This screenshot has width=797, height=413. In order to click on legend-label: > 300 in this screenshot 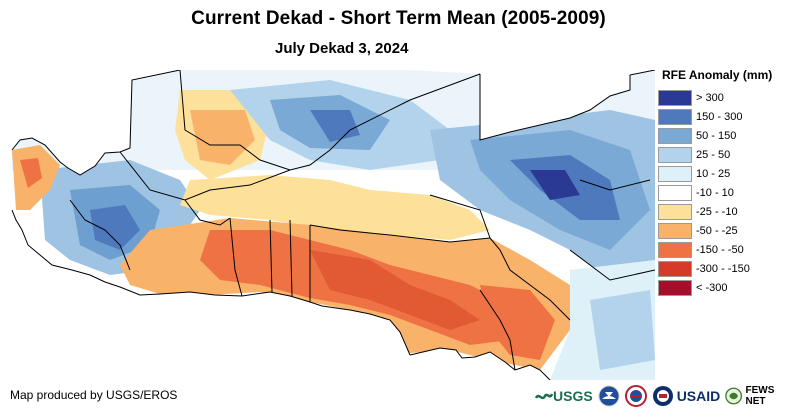, I will do `click(710, 97)`.